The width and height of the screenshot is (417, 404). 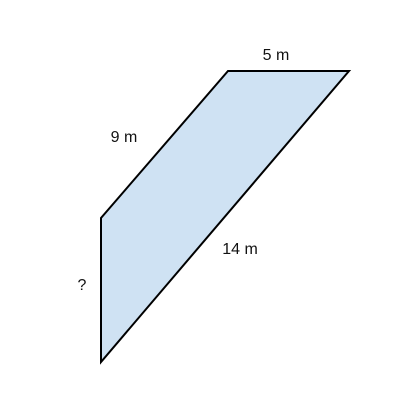 What do you see at coordinates (82, 285) in the screenshot?
I see `unknown-side-label: ?` at bounding box center [82, 285].